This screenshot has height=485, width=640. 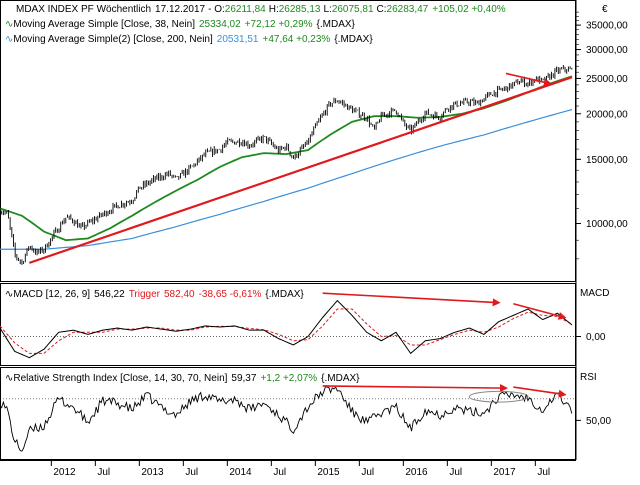 What do you see at coordinates (528, 79) in the screenshot?
I see `price-arrow` at bounding box center [528, 79].